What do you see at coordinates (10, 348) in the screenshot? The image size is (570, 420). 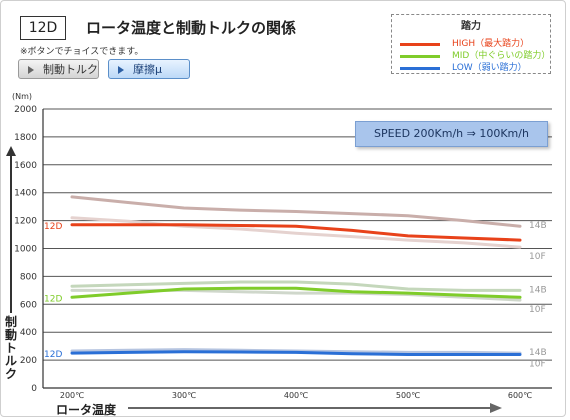 I see `y-axis-label: 制動トルク` at bounding box center [10, 348].